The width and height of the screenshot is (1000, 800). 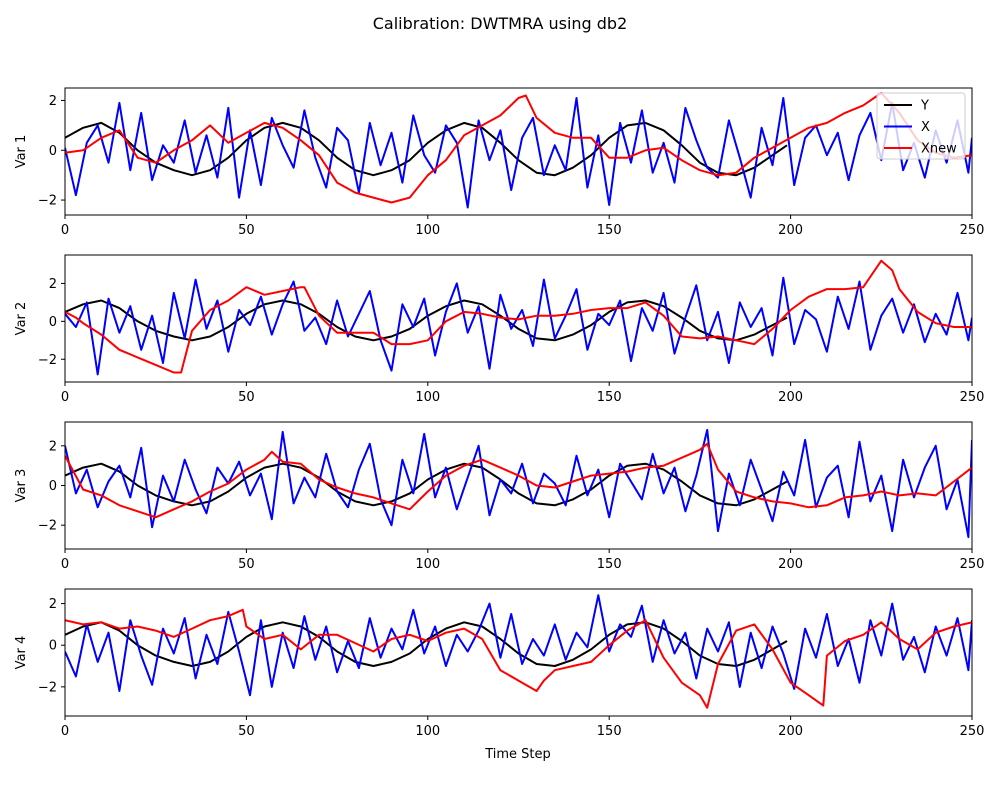 What do you see at coordinates (21, 653) in the screenshot?
I see `y-axis-label: Var 4` at bounding box center [21, 653].